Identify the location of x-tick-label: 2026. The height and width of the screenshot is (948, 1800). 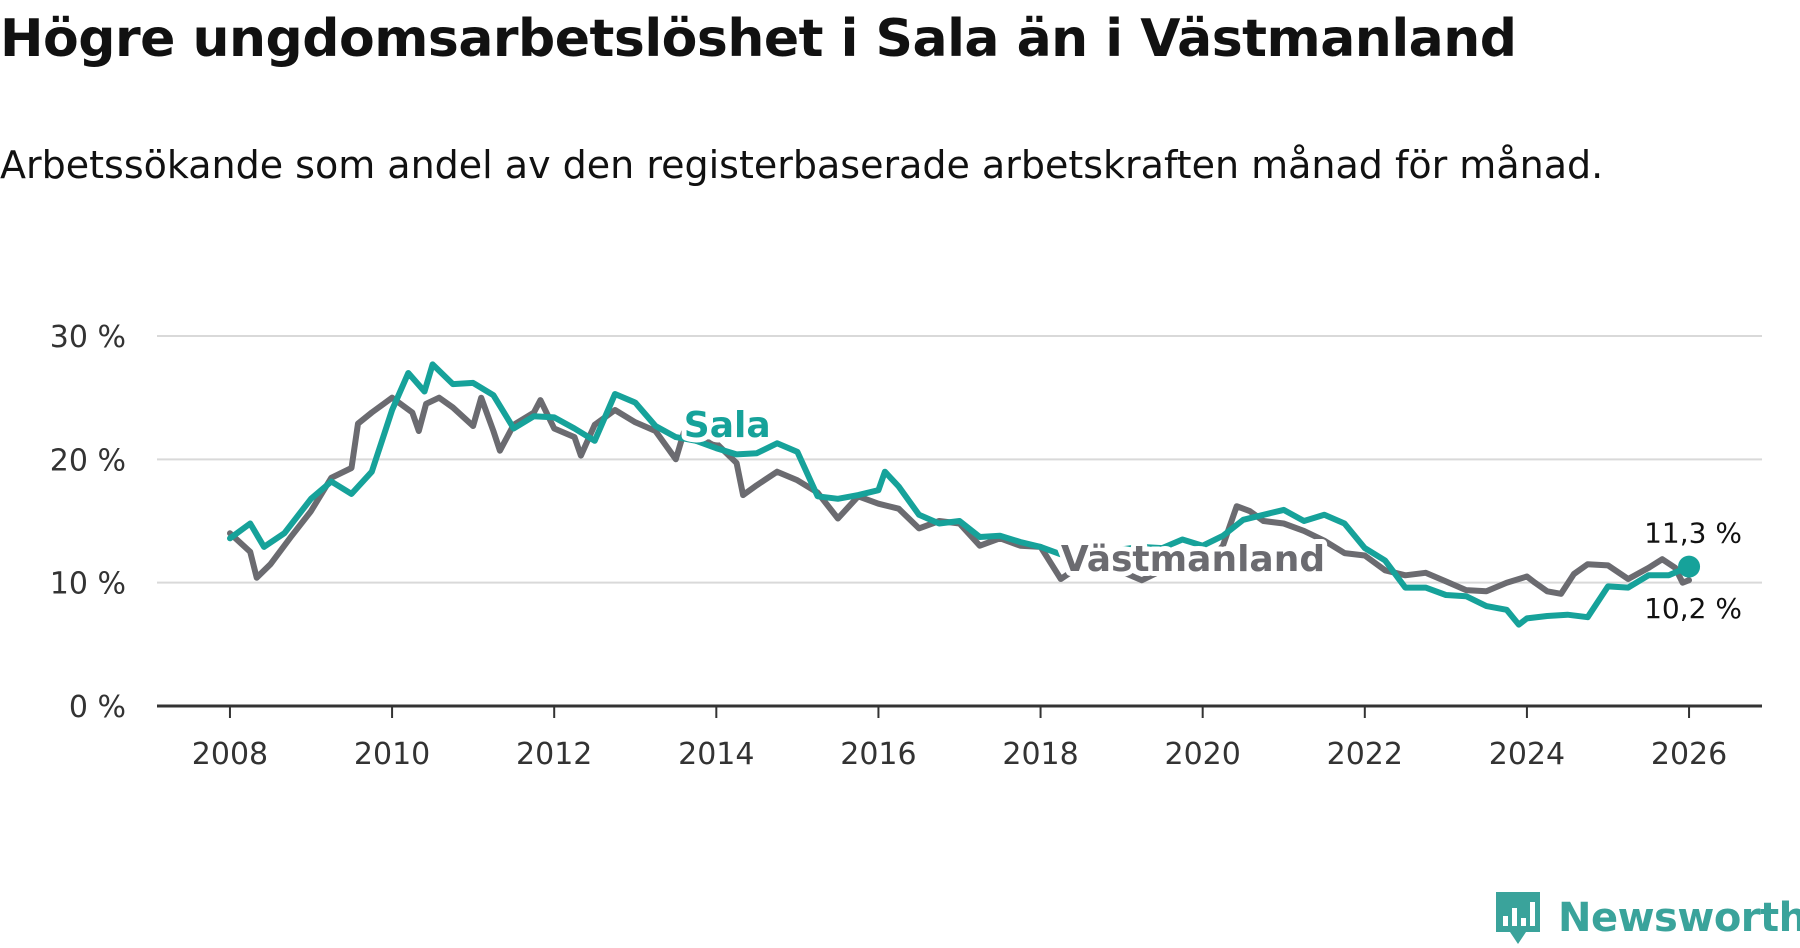
(1689, 754).